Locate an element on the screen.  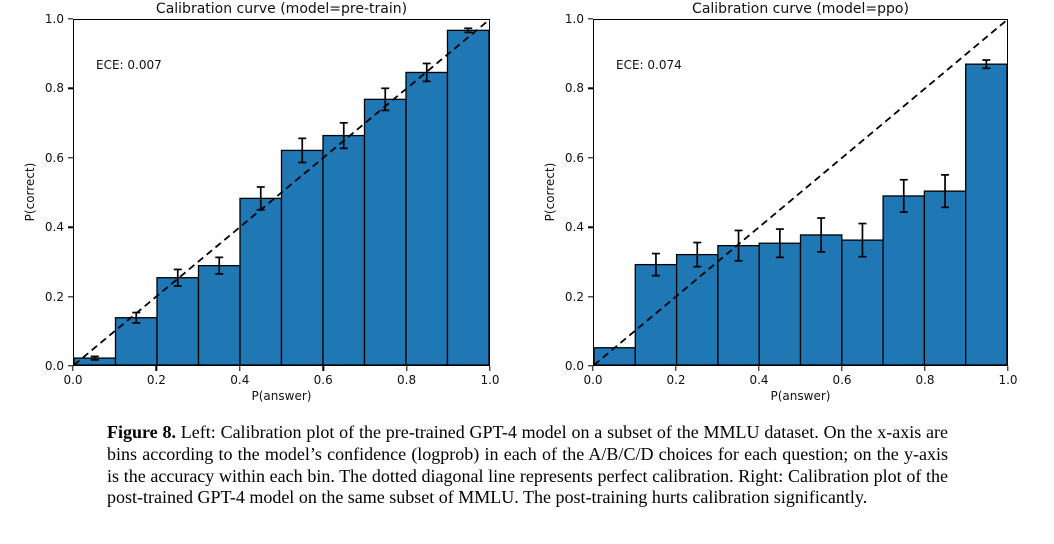
x-tick-label: 1.0 is located at coordinates (1008, 380).